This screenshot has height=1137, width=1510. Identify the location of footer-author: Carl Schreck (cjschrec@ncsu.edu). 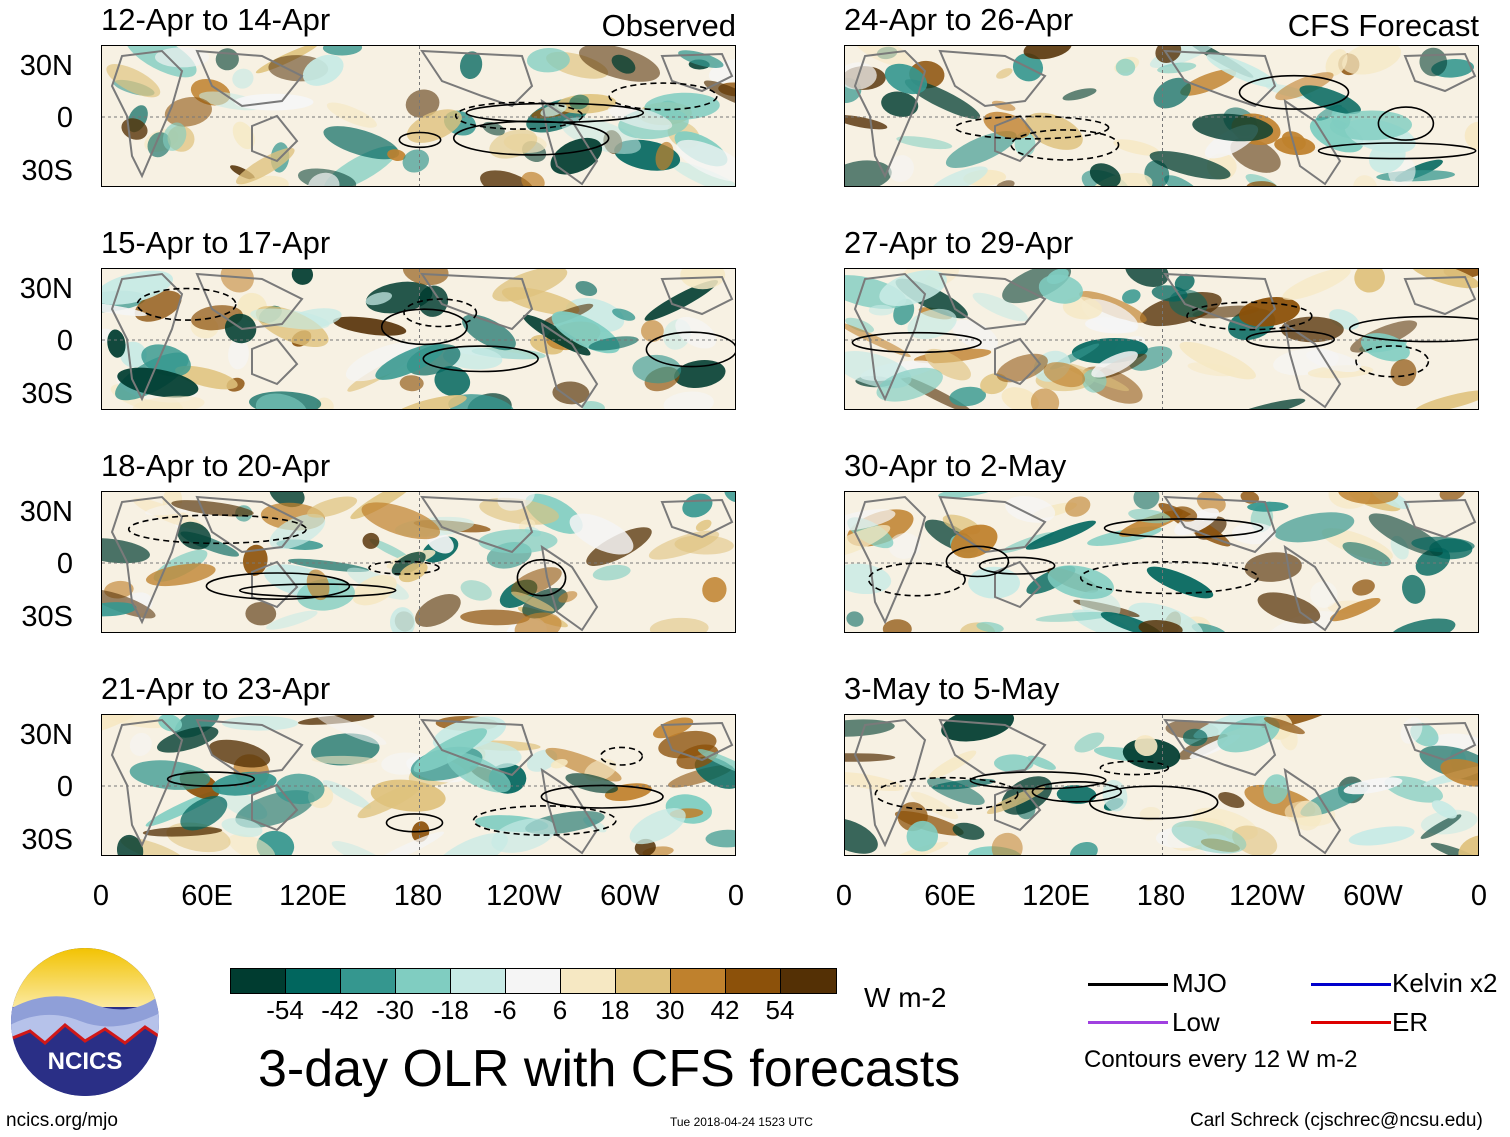
(1336, 1120).